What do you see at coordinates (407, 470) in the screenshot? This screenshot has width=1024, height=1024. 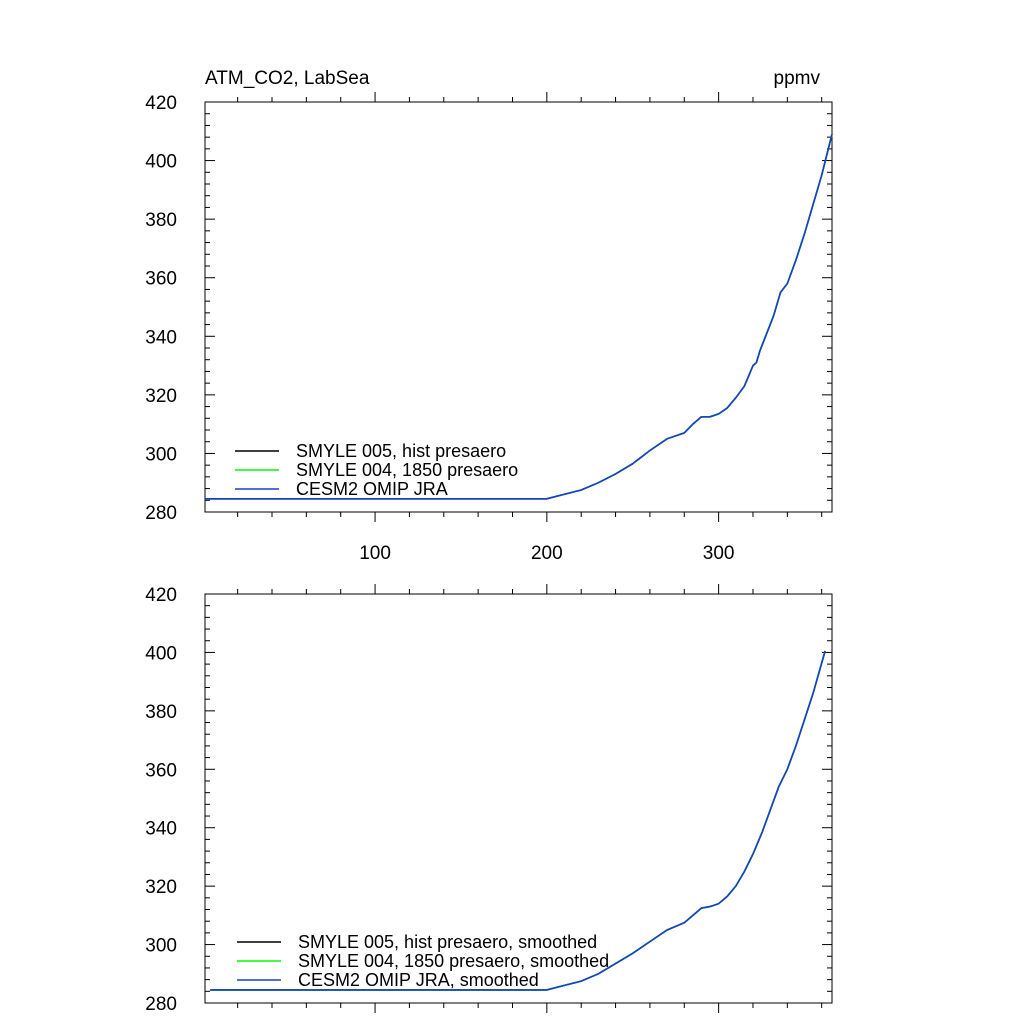 I see `legend-label: SMYLE 004, 1850 presaero` at bounding box center [407, 470].